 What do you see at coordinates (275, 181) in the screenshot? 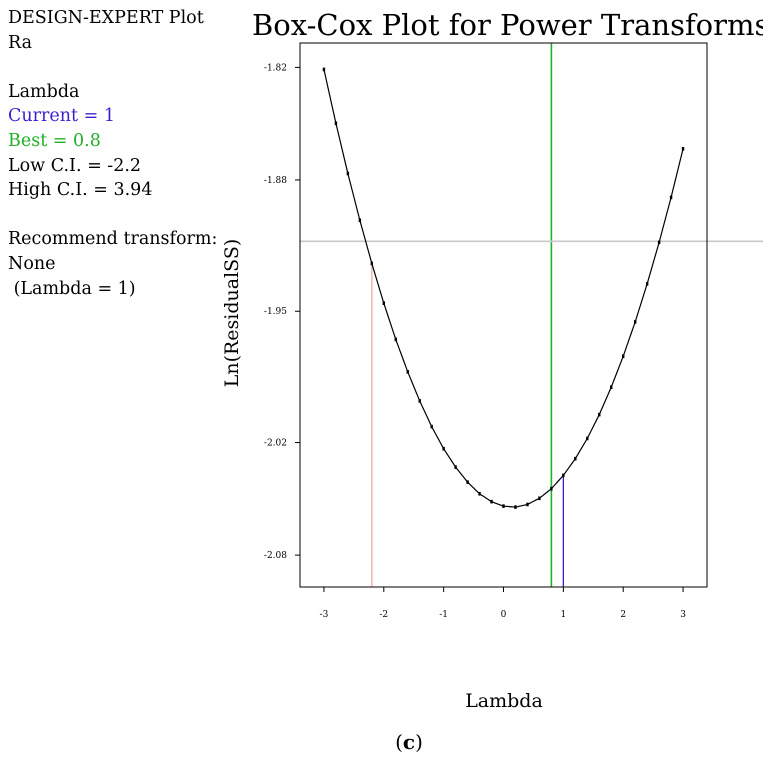
I see `y-tick-label: -1.88` at bounding box center [275, 181].